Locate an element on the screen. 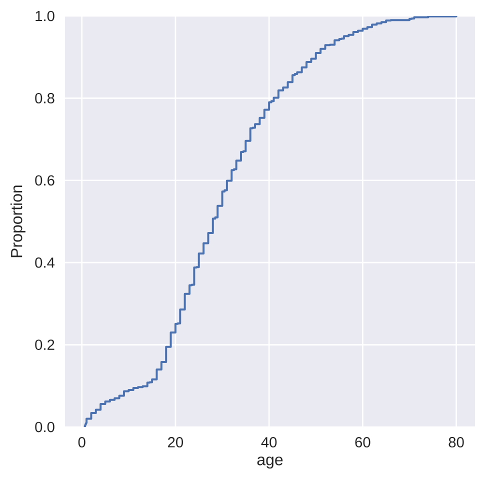 The width and height of the screenshot is (484, 484). x-tick-label: 0 is located at coordinates (82, 442).